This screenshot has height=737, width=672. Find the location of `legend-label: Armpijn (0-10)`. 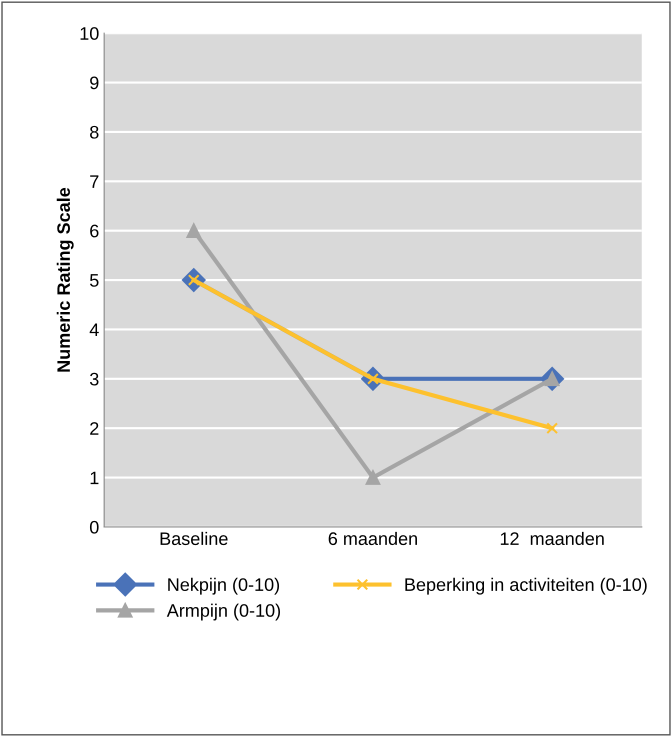

legend-label: Armpijn (0-10) is located at coordinates (223, 612).